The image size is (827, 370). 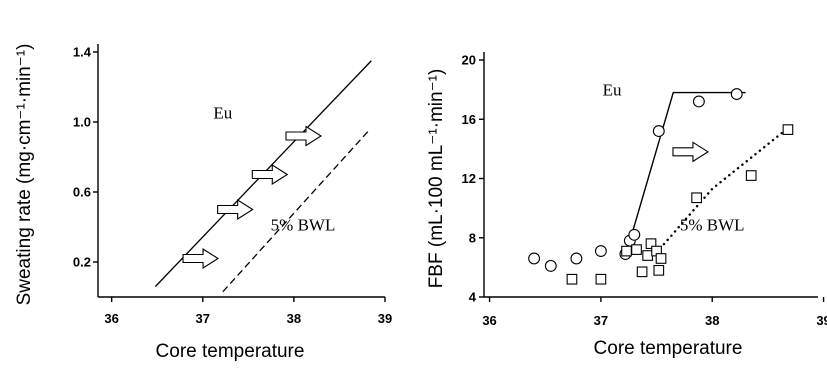 I want to click on series-line, so click(x=296, y=211).